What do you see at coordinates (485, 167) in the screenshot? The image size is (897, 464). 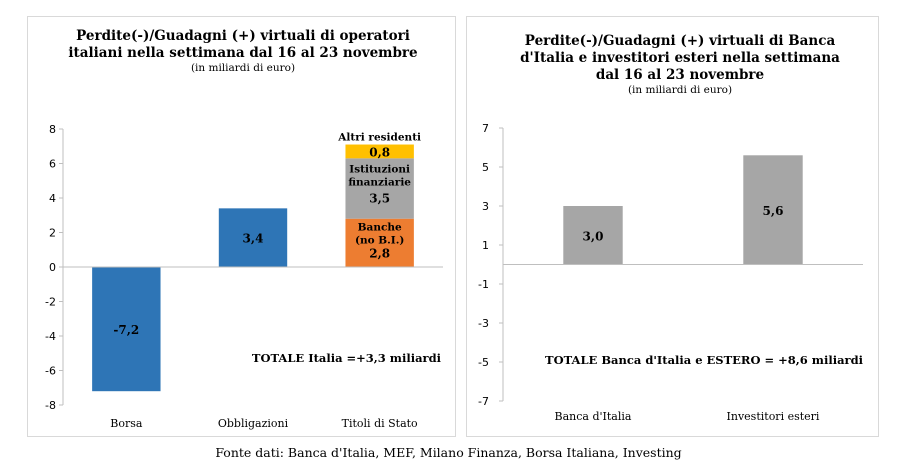 I see `y-tick-label: 5` at bounding box center [485, 167].